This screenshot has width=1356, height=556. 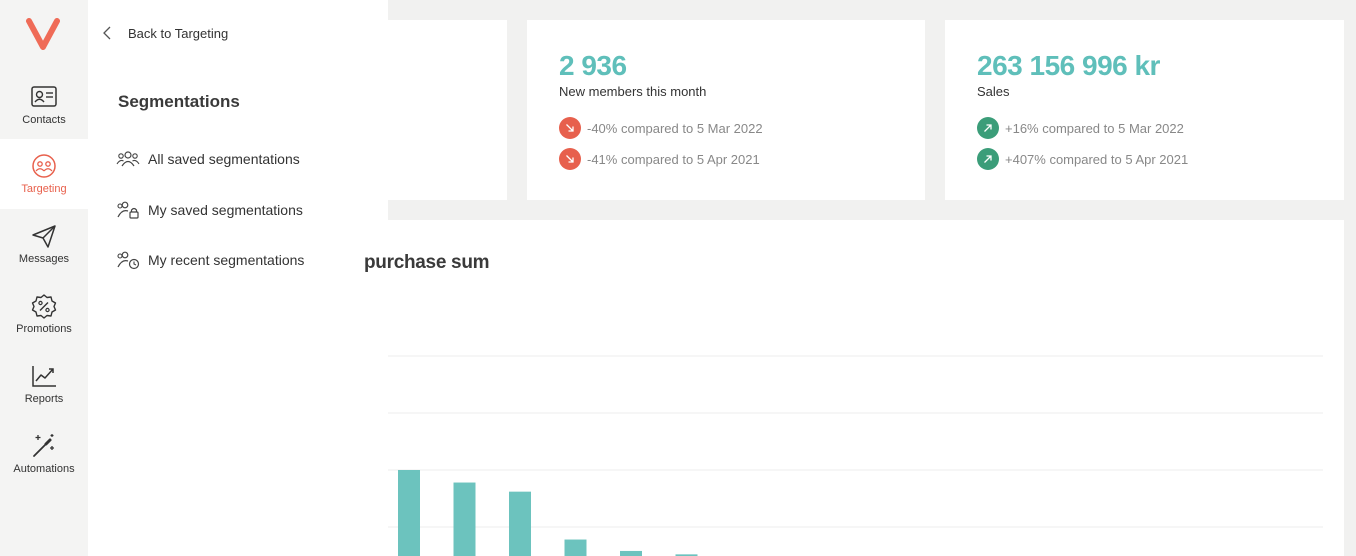 I want to click on comparison-row: -40% compared to 5 Mar 2022, so click(x=661, y=128).